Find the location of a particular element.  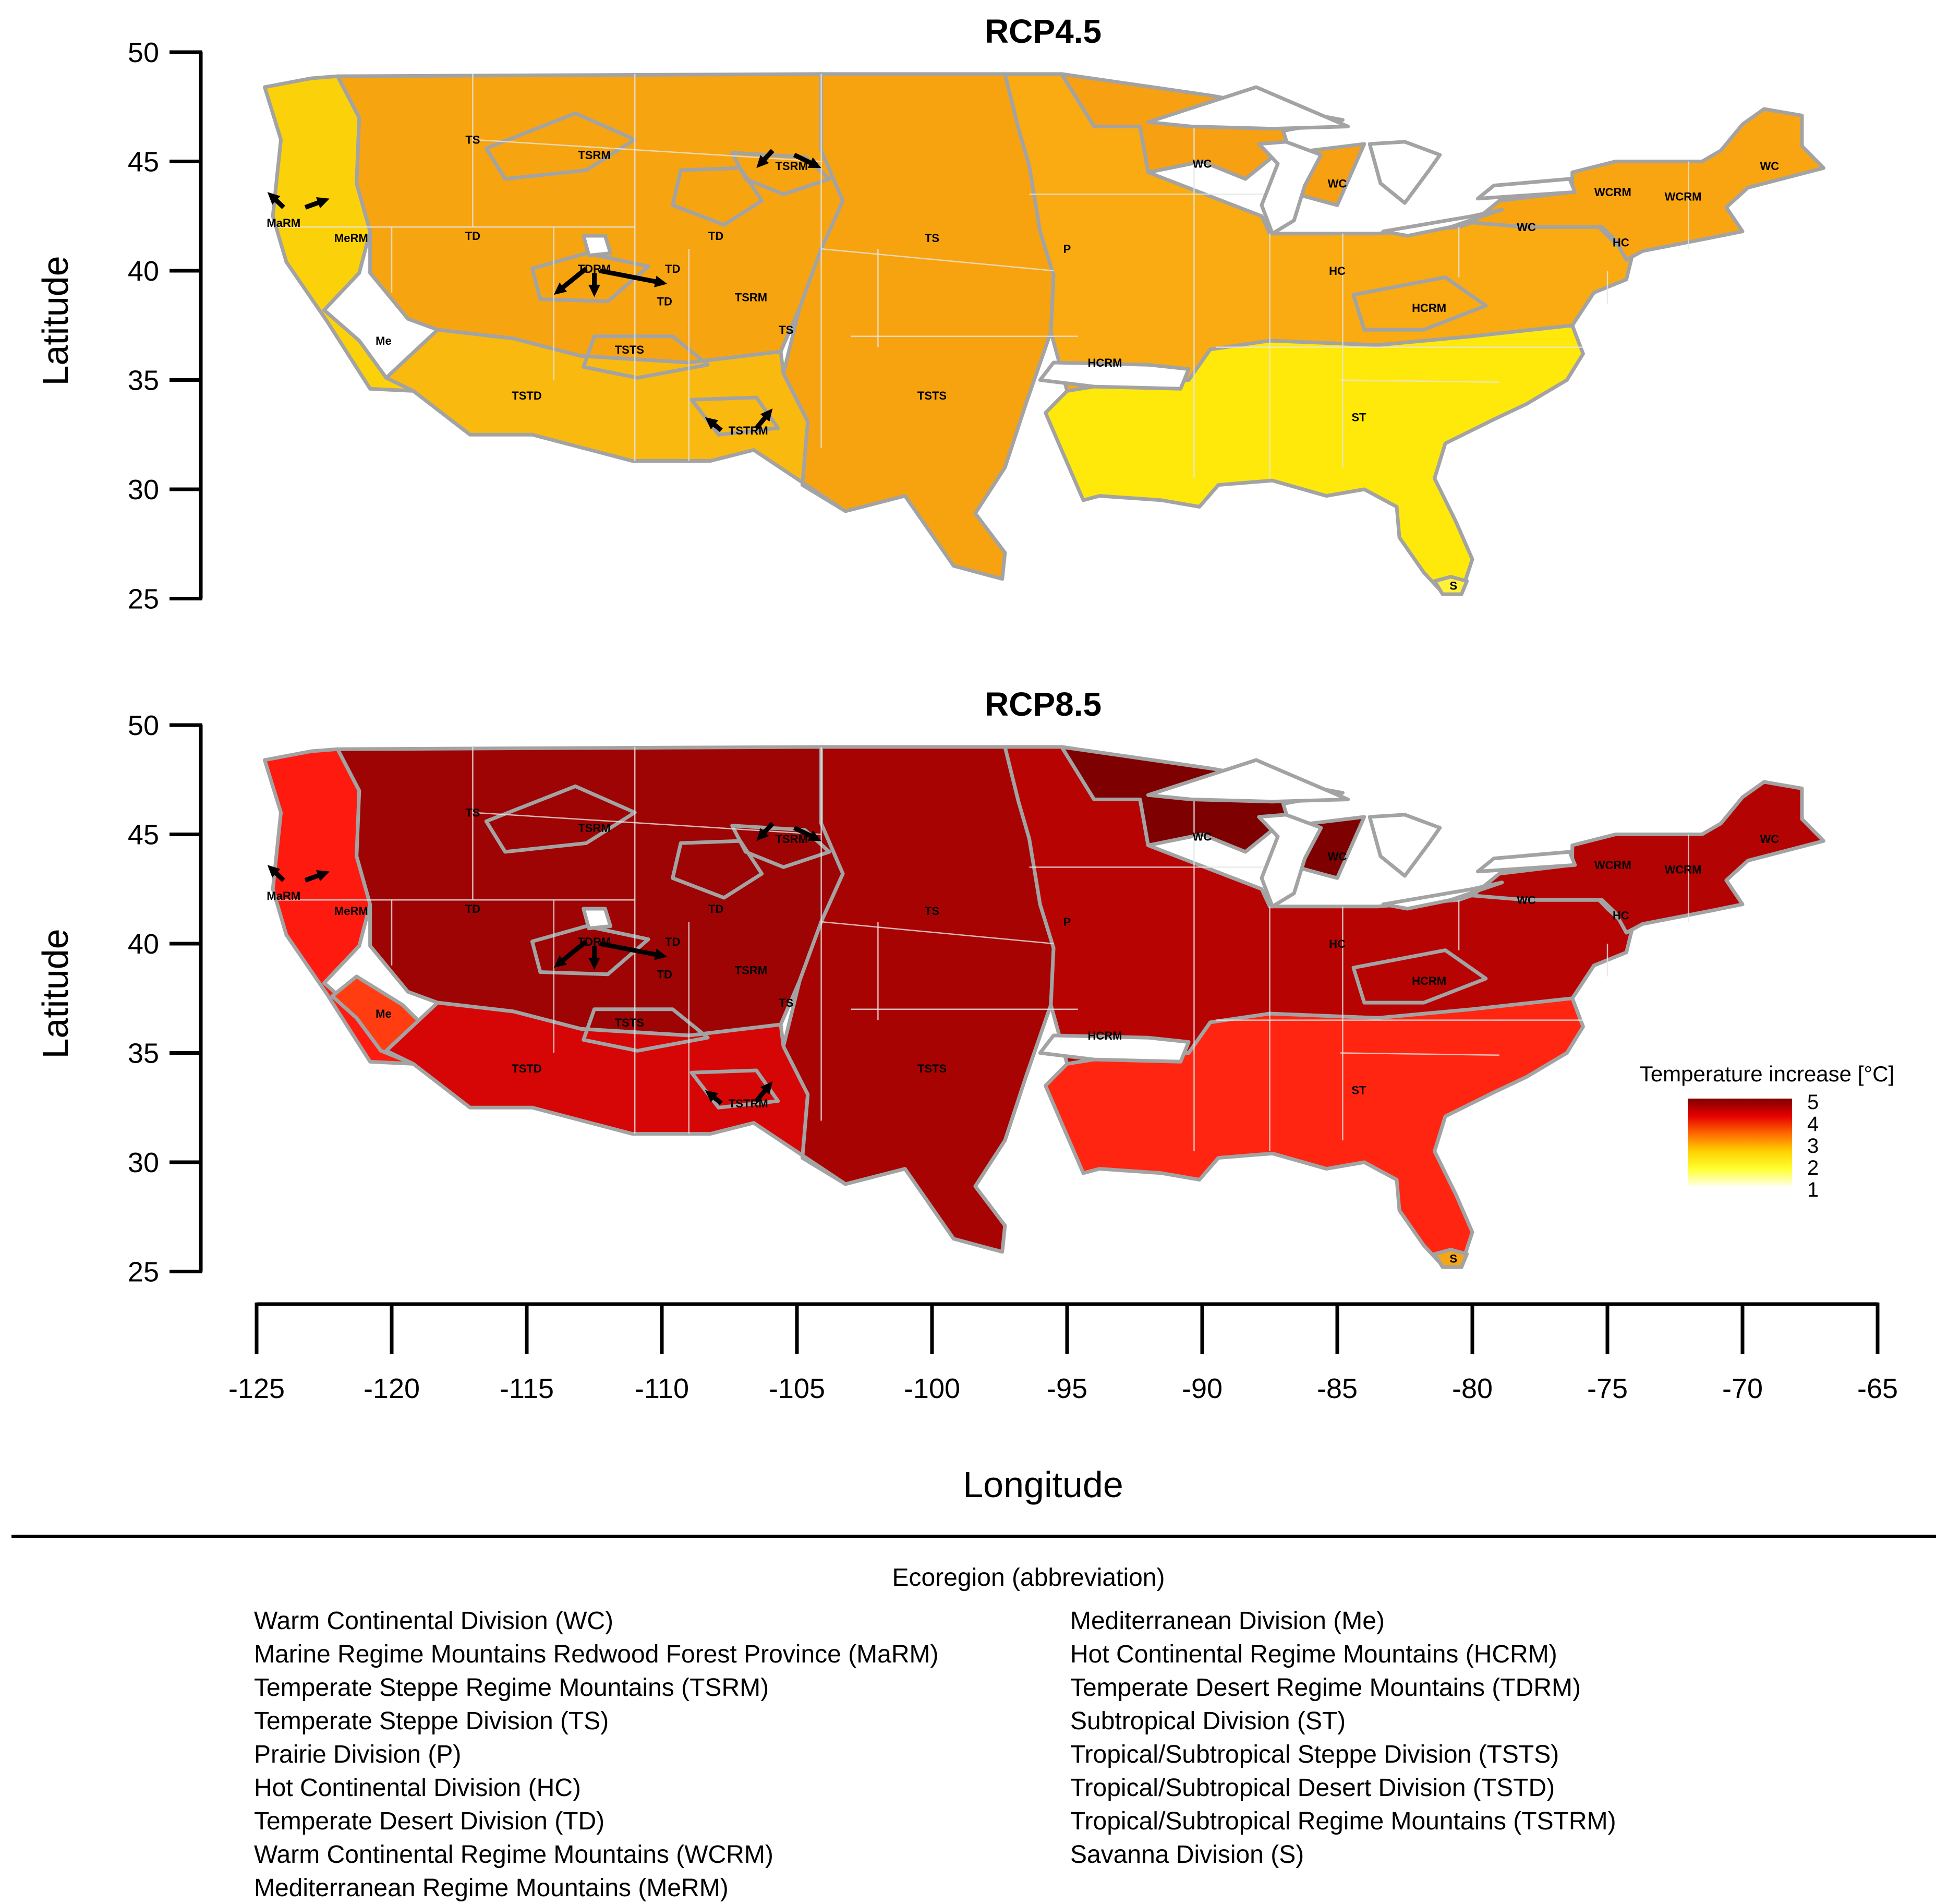

legend-title: Temperature increase [°C] is located at coordinates (1767, 1074).